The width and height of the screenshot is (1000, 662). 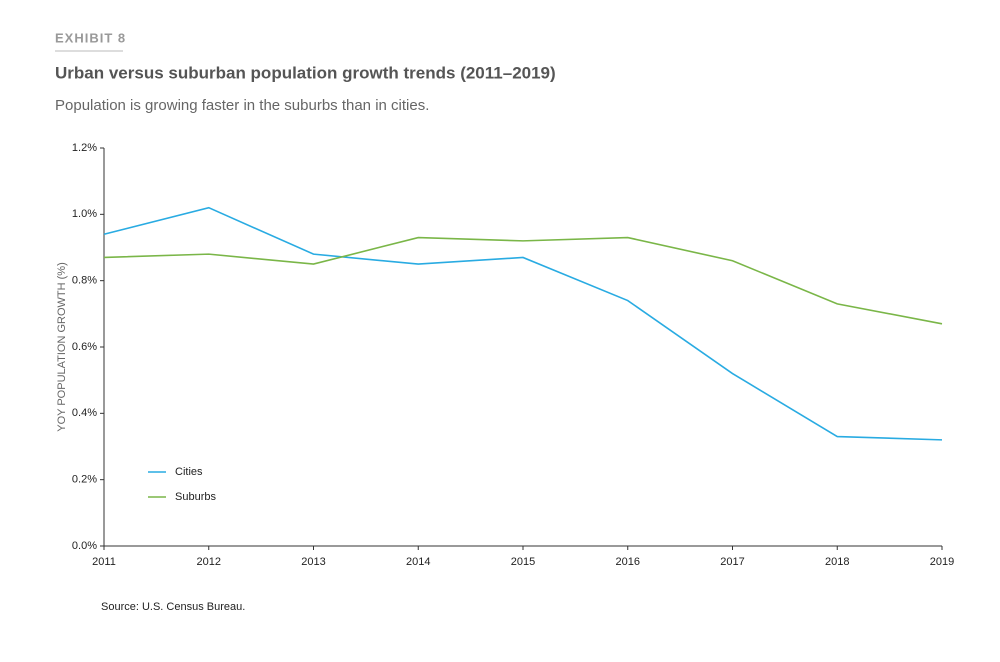 I want to click on y-tick-label: 0.2%, so click(x=84, y=480).